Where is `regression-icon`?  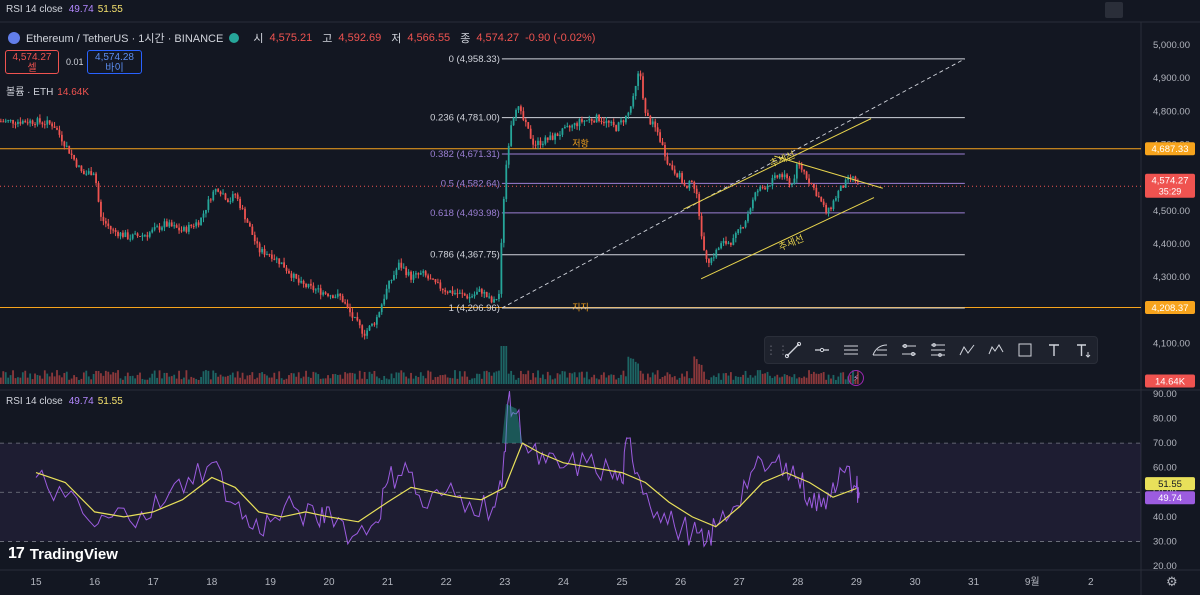 regression-icon is located at coordinates (909, 350).